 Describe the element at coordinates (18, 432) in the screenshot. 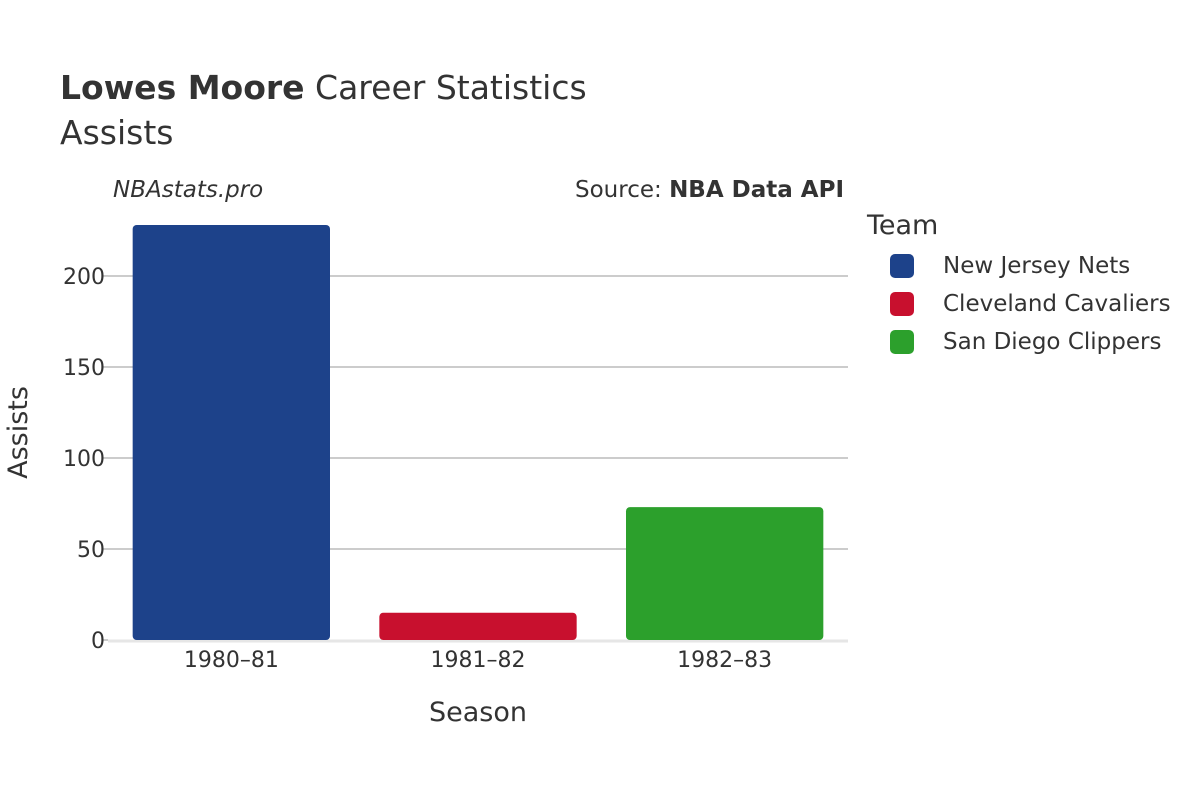

I see `y-axis-title: Assists` at that location.